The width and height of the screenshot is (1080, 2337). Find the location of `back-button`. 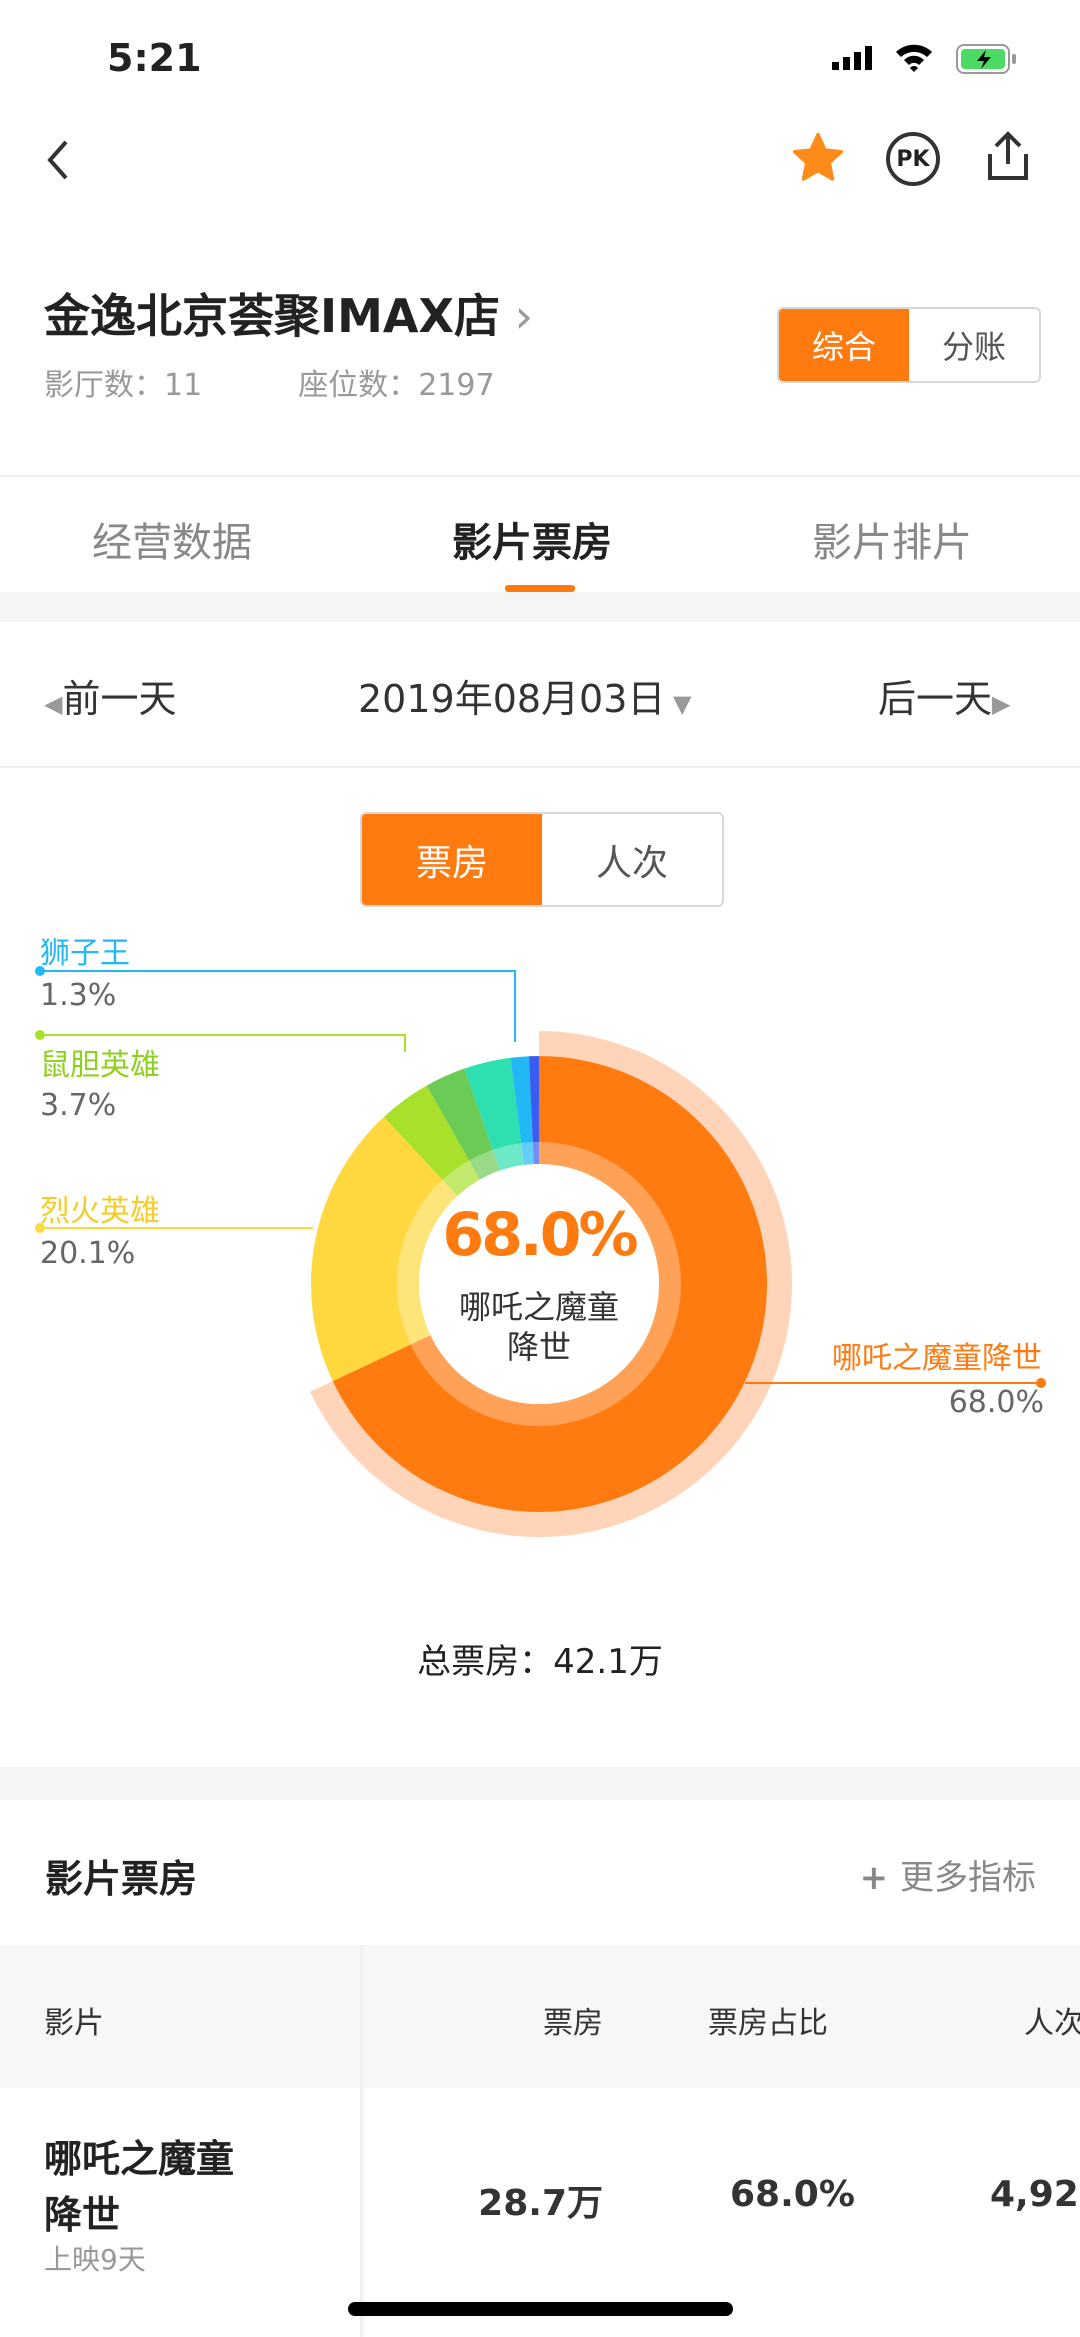

back-button is located at coordinates (58, 162).